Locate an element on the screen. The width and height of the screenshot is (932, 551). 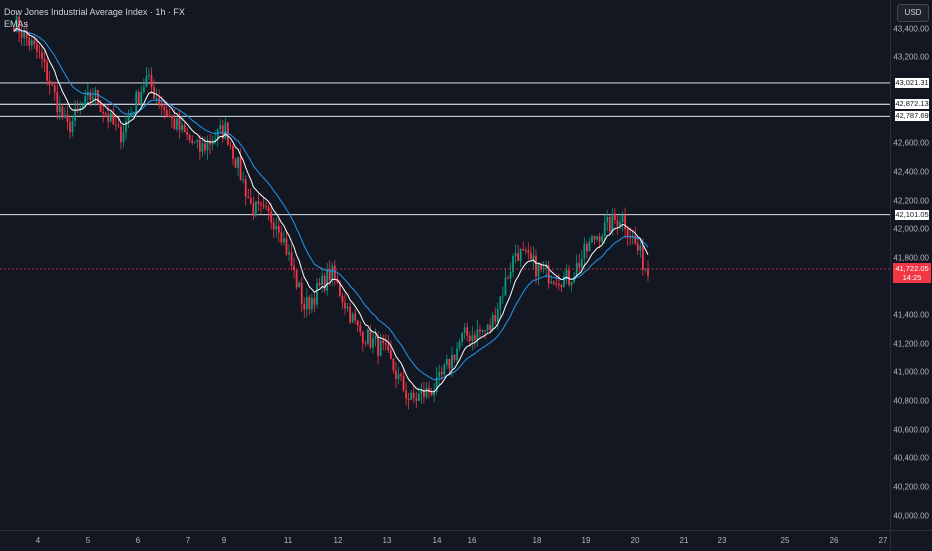
level-price-tag: 43,021.31 is located at coordinates (912, 82).